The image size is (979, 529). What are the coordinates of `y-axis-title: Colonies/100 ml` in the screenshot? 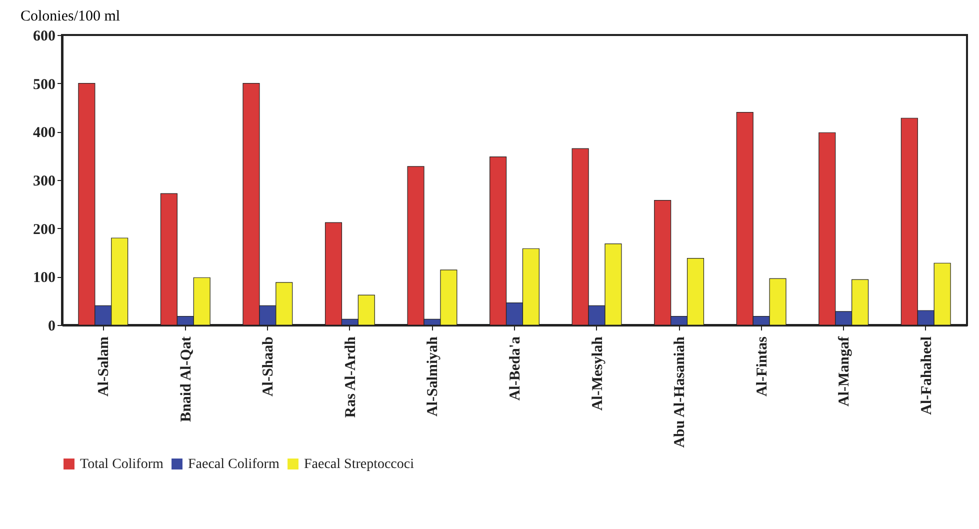 It's located at (70, 16).